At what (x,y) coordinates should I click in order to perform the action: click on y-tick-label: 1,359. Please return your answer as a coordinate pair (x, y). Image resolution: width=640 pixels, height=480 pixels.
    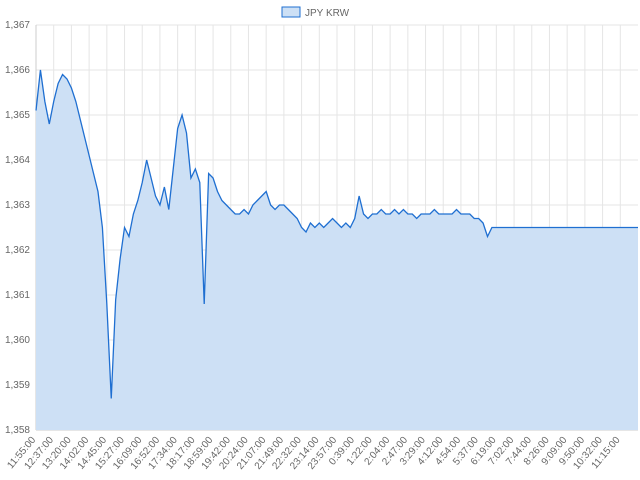
    Looking at the image, I should click on (17, 385).